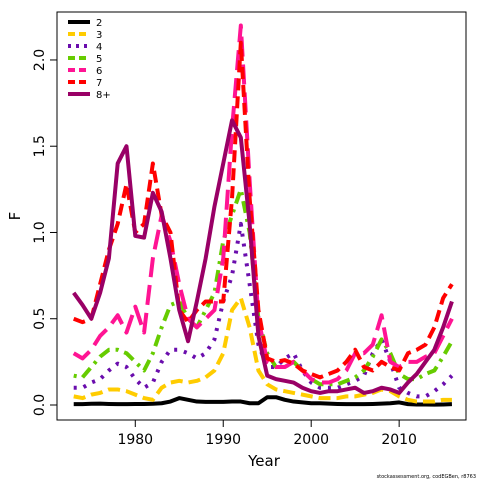 The width and height of the screenshot is (480, 480). What do you see at coordinates (40, 146) in the screenshot?
I see `y-tick-label: 1.5` at bounding box center [40, 146].